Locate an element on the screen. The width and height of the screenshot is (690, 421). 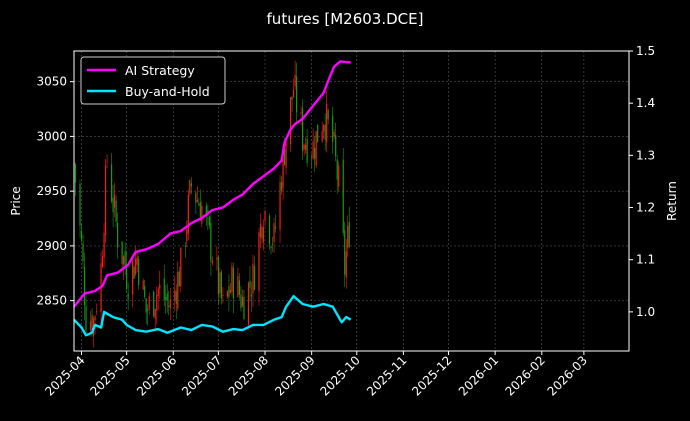
y-right-tick-label: 1.1 is located at coordinates (645, 260).